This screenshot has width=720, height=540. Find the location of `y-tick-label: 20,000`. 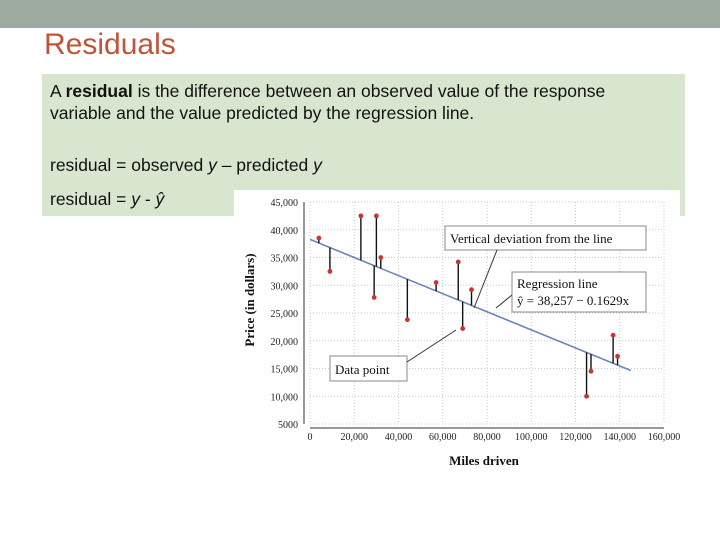

y-tick-label: 20,000 is located at coordinates (285, 342).